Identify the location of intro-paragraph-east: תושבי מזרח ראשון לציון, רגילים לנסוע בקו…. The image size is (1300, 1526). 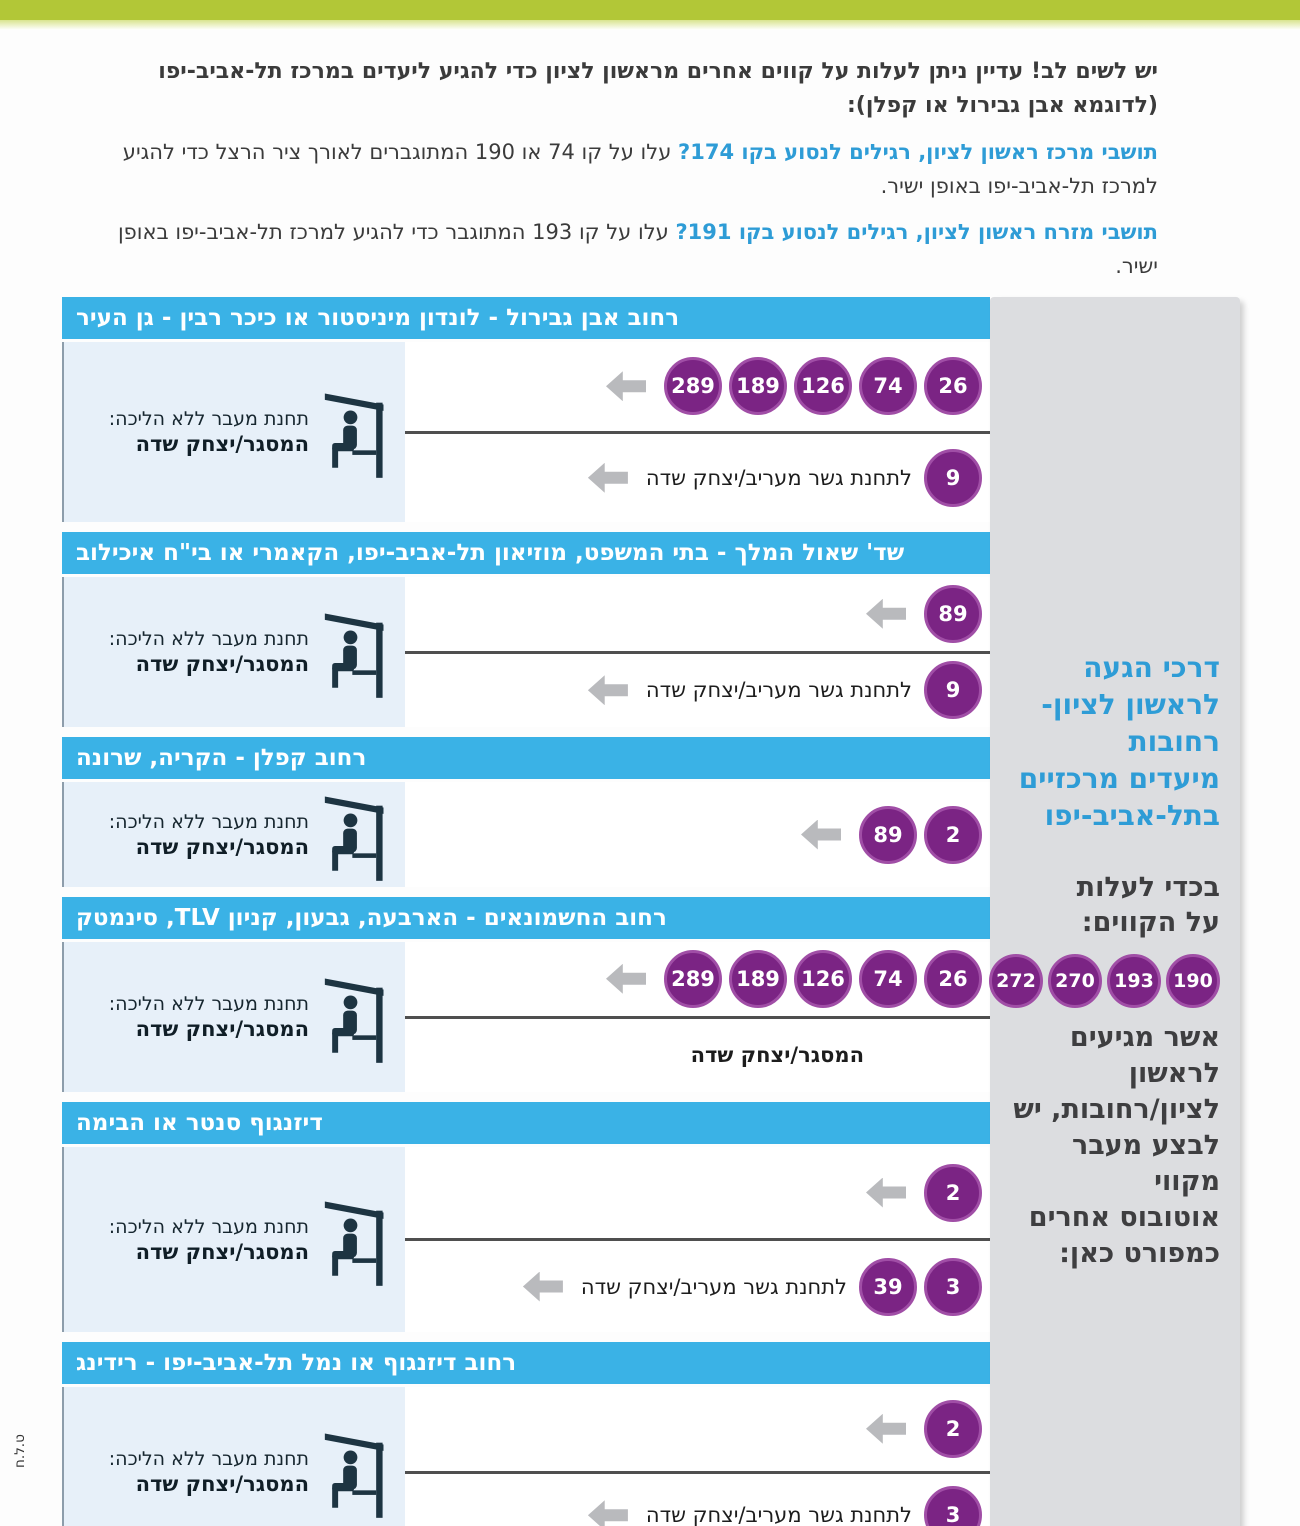
(629, 249).